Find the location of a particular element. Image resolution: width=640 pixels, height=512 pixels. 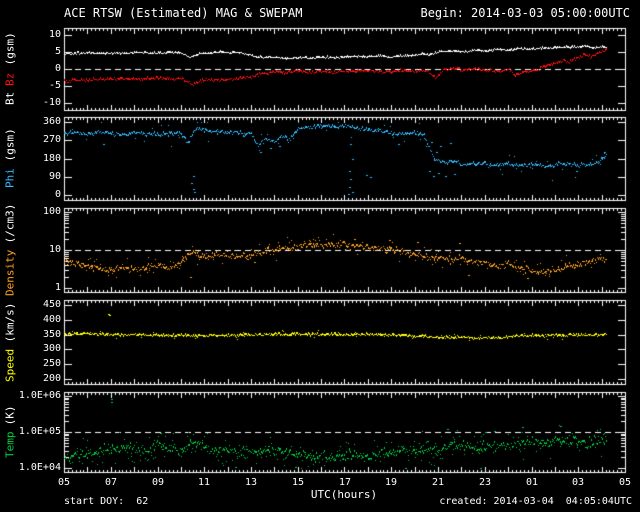

x-tick-label: 11 is located at coordinates (204, 482).